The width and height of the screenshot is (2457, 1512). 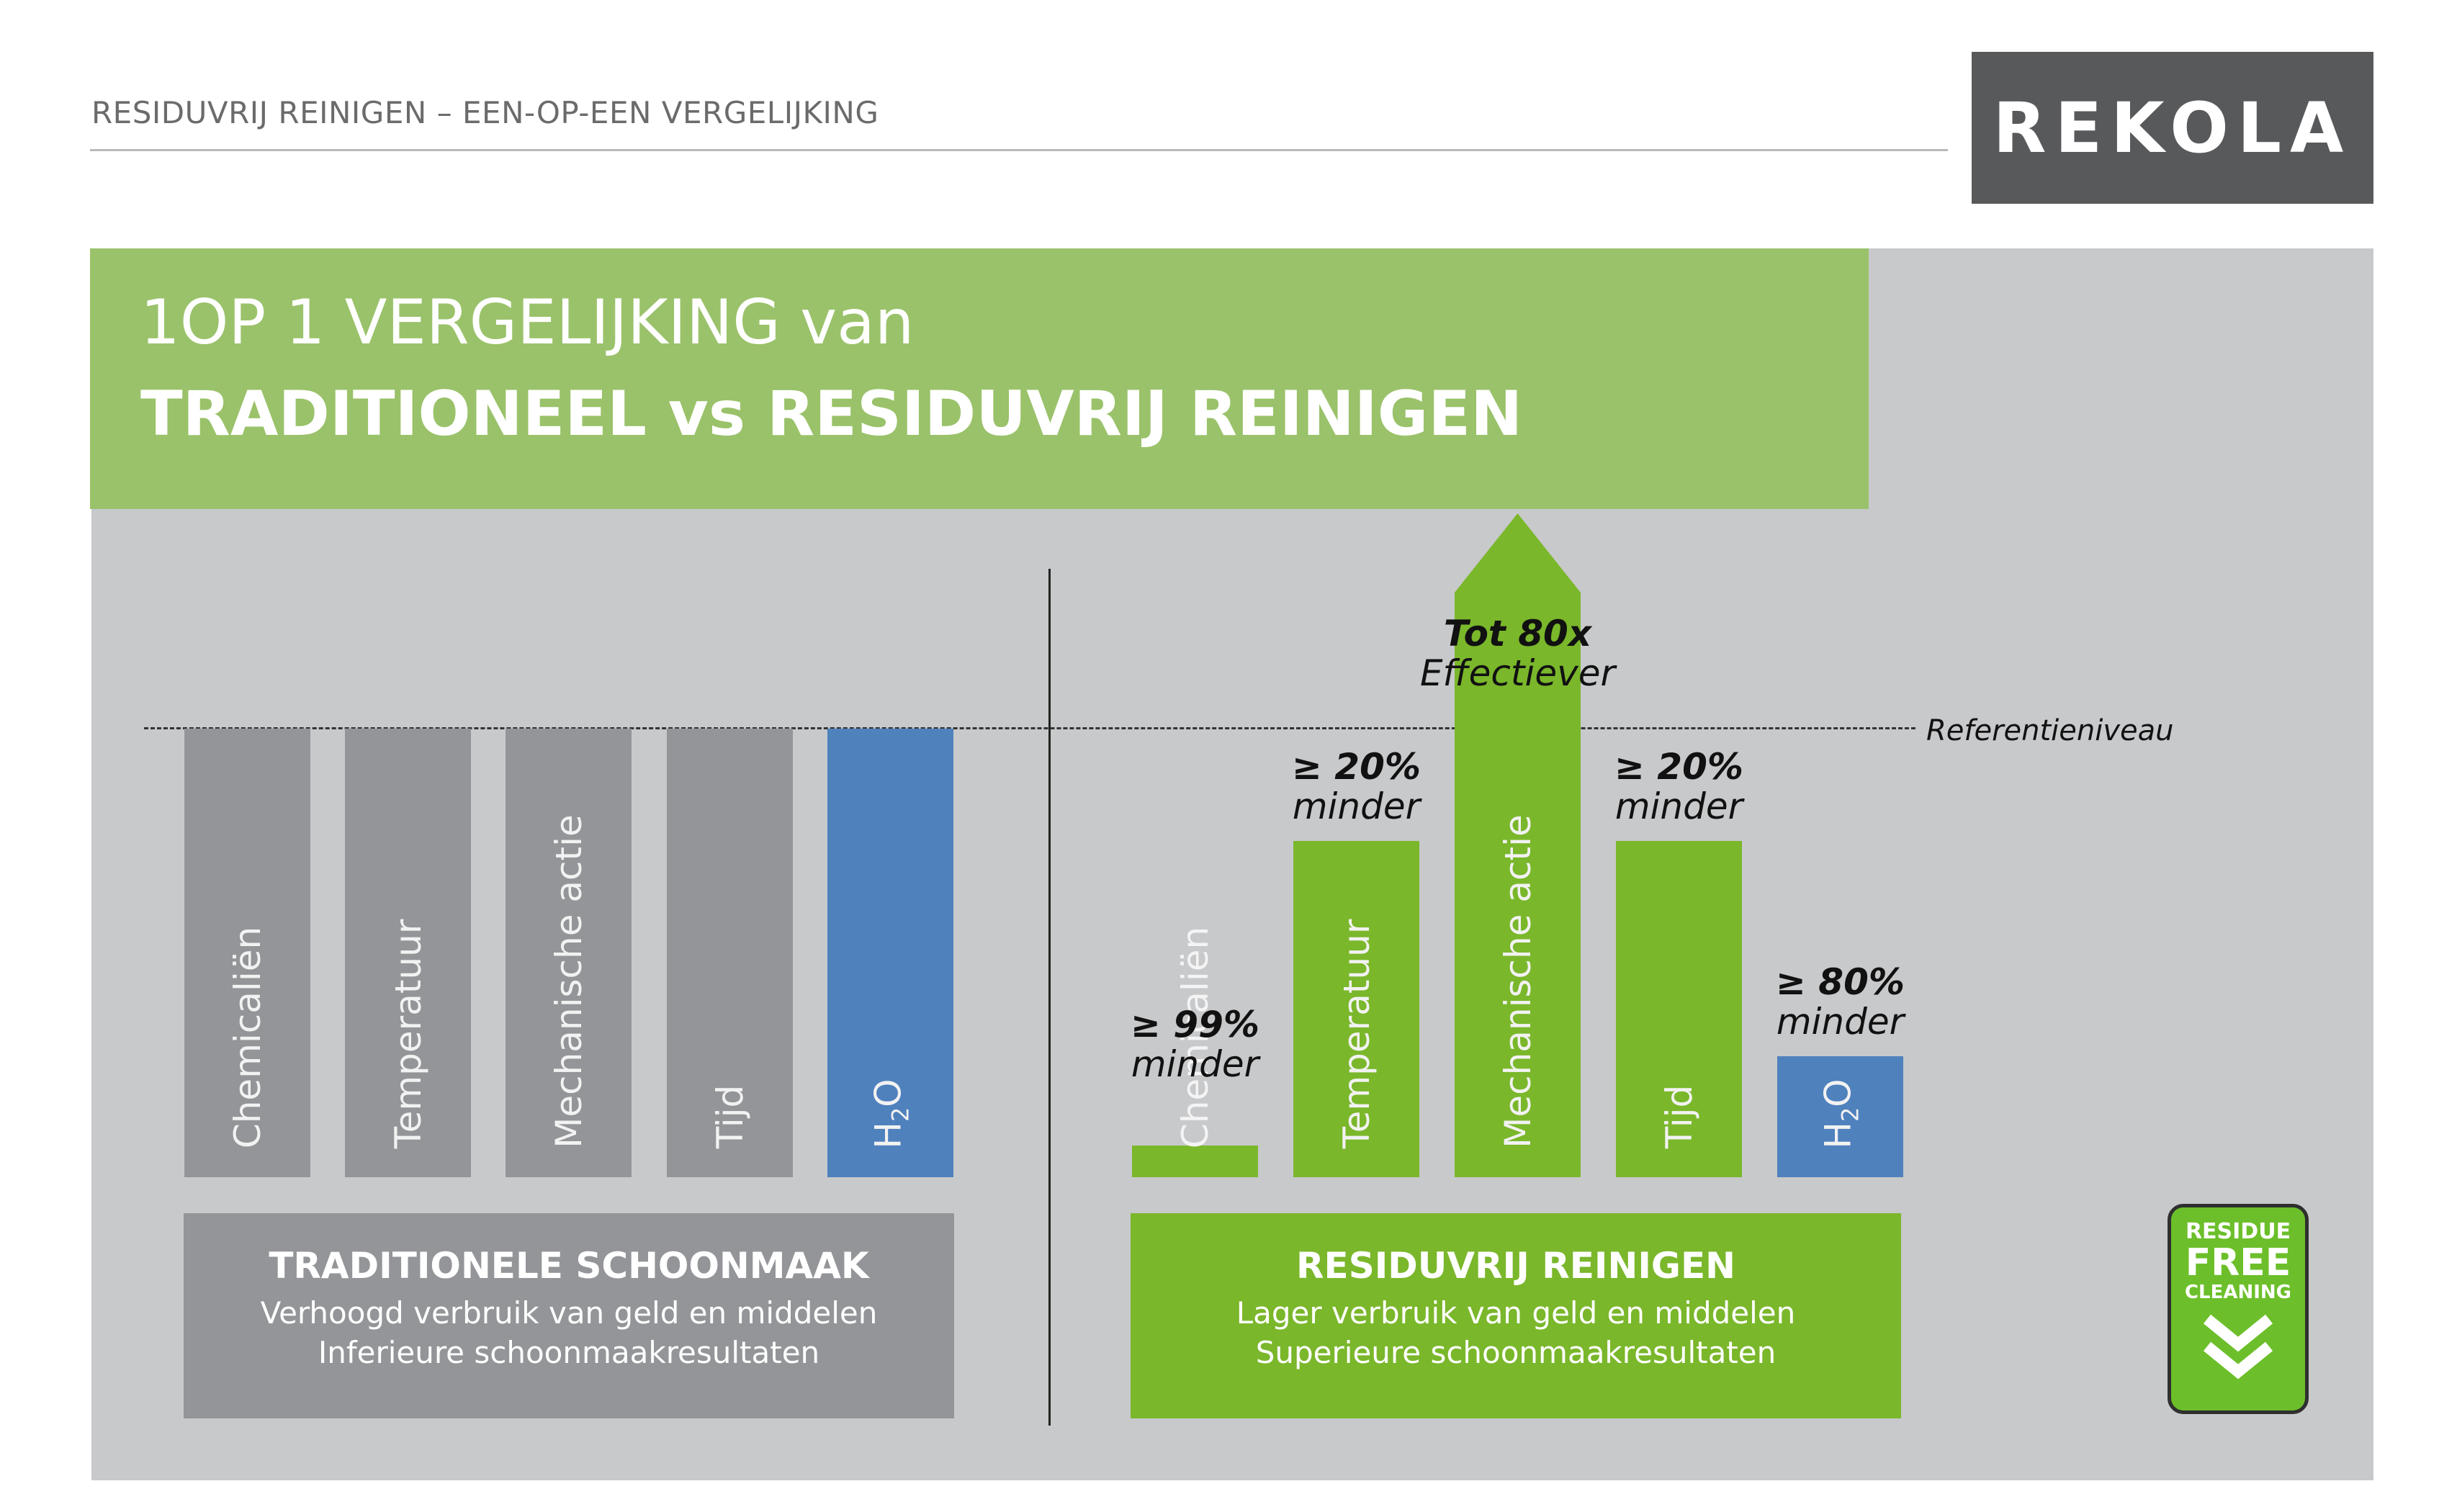 What do you see at coordinates (2050, 730) in the screenshot?
I see `reference-label: Referentieniveau` at bounding box center [2050, 730].